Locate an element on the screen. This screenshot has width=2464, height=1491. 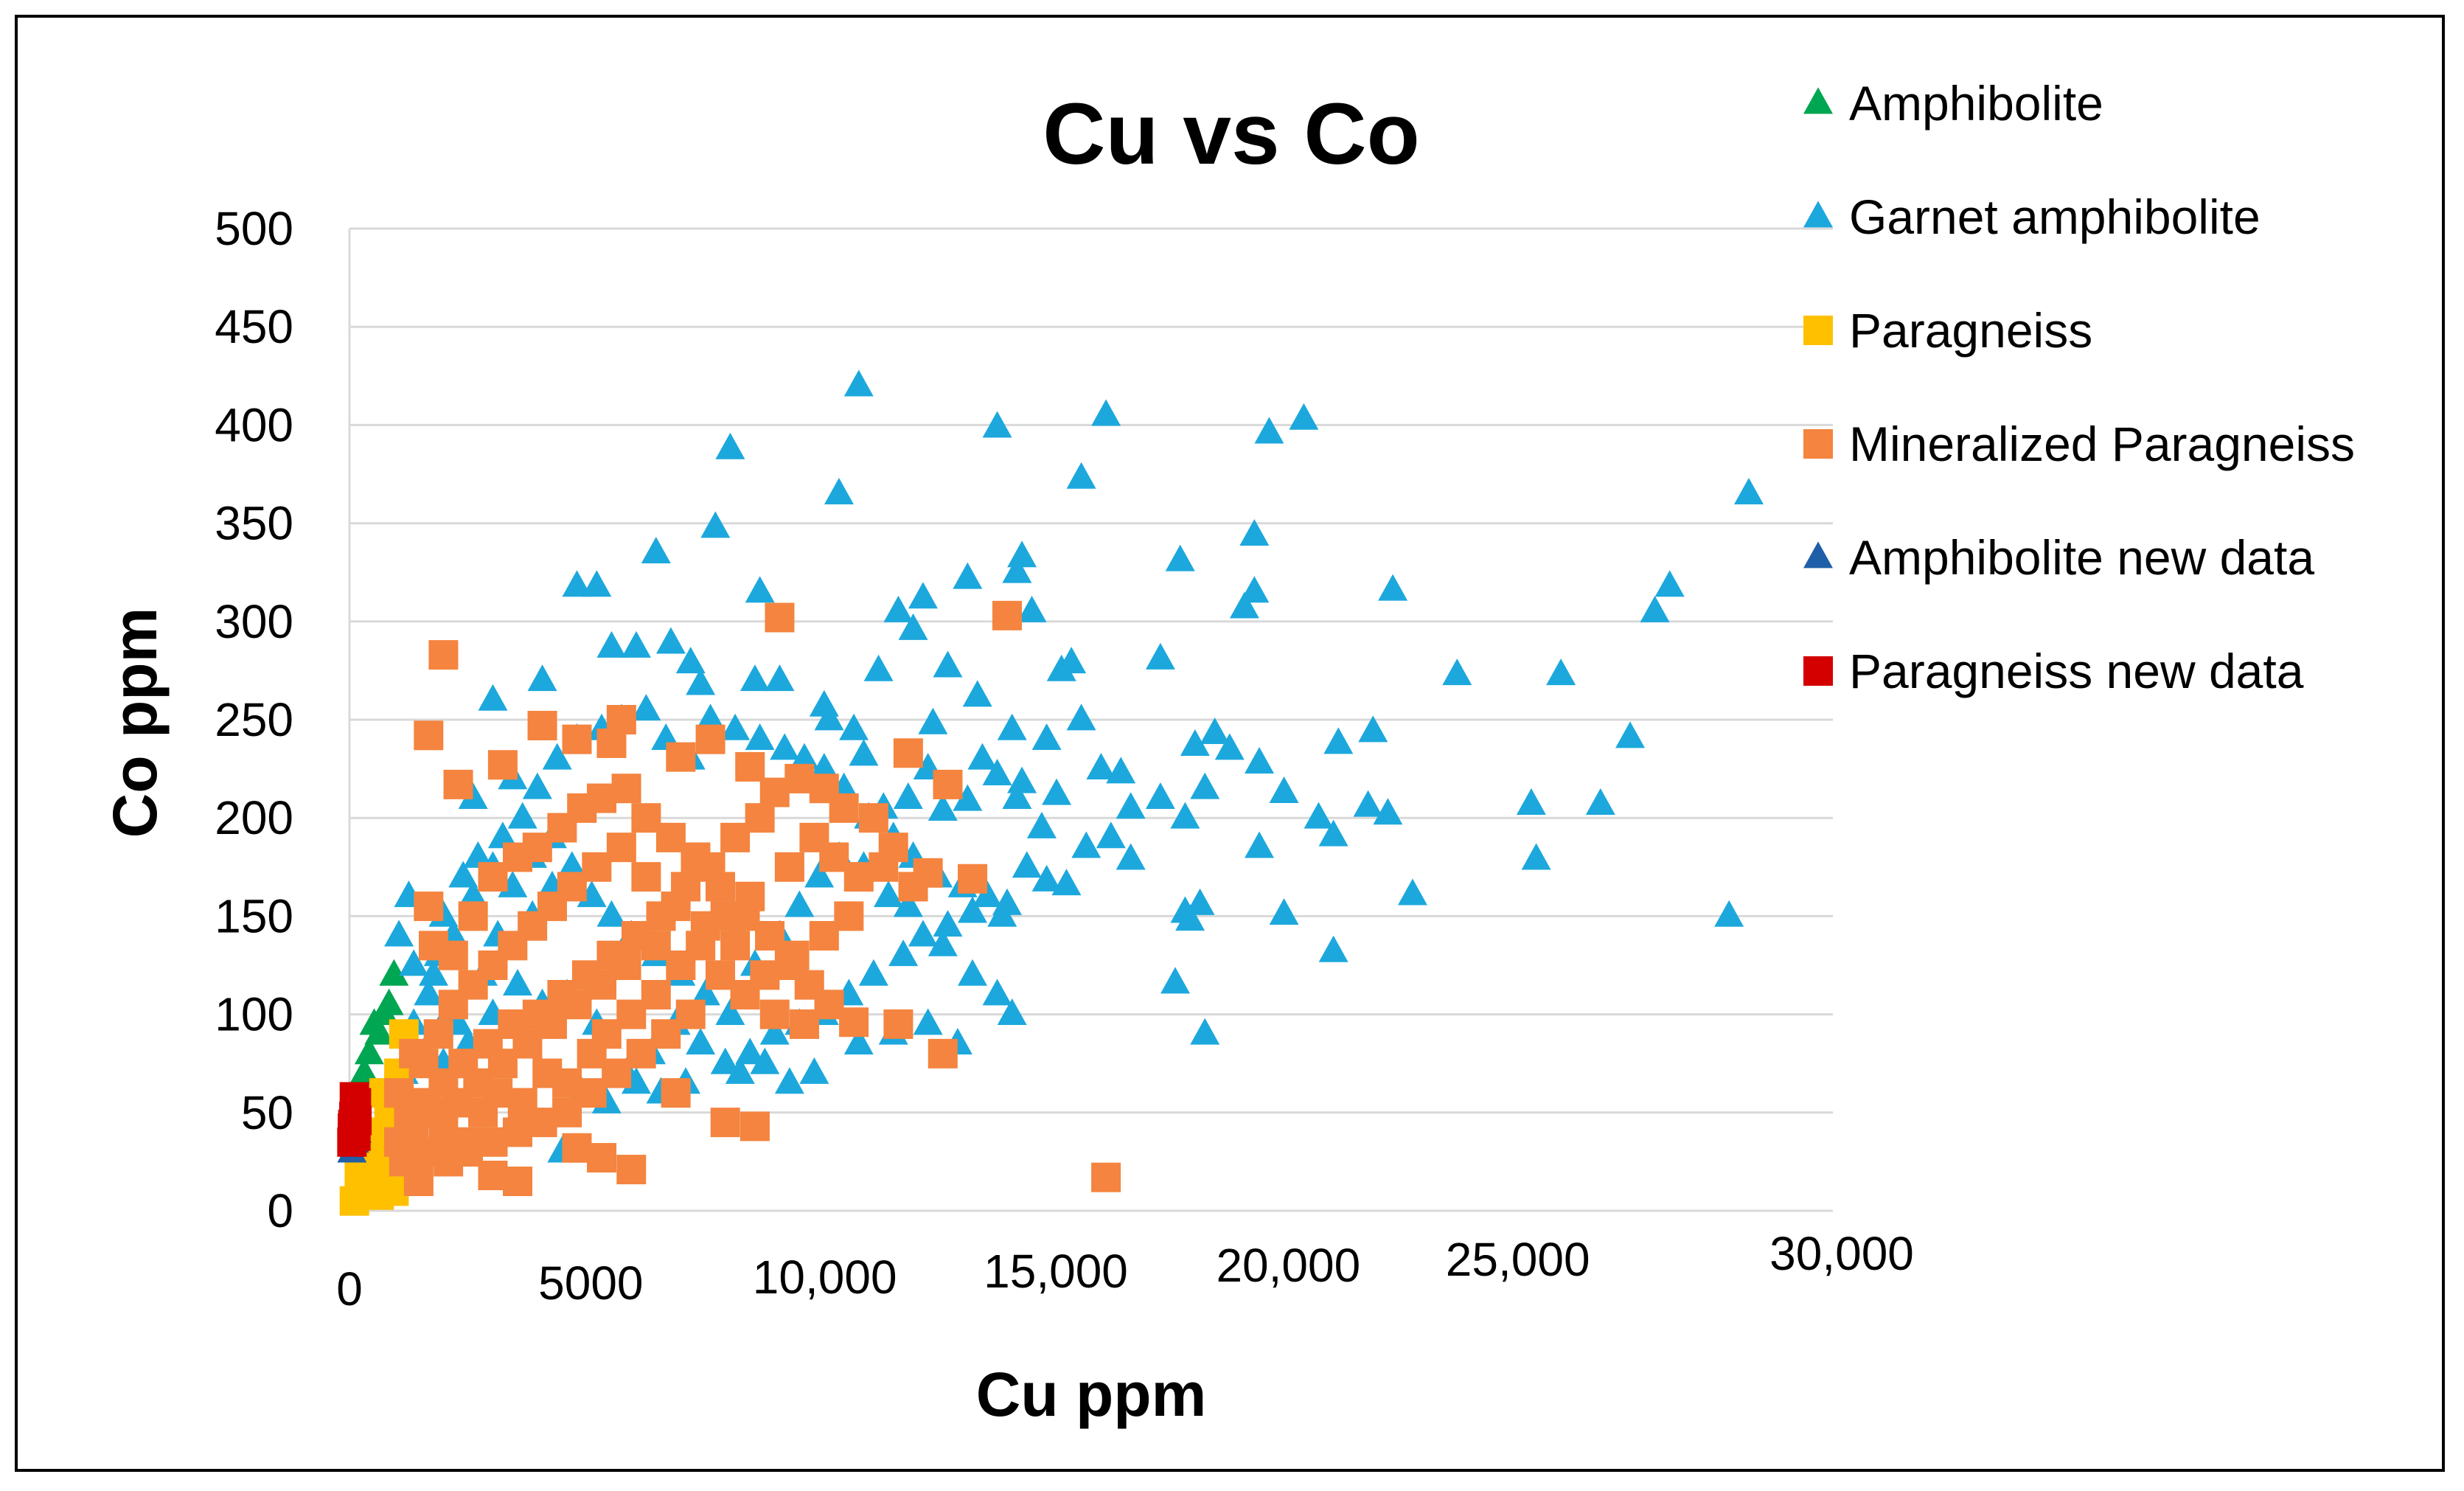
y-tick-label: 400 is located at coordinates (254, 425).